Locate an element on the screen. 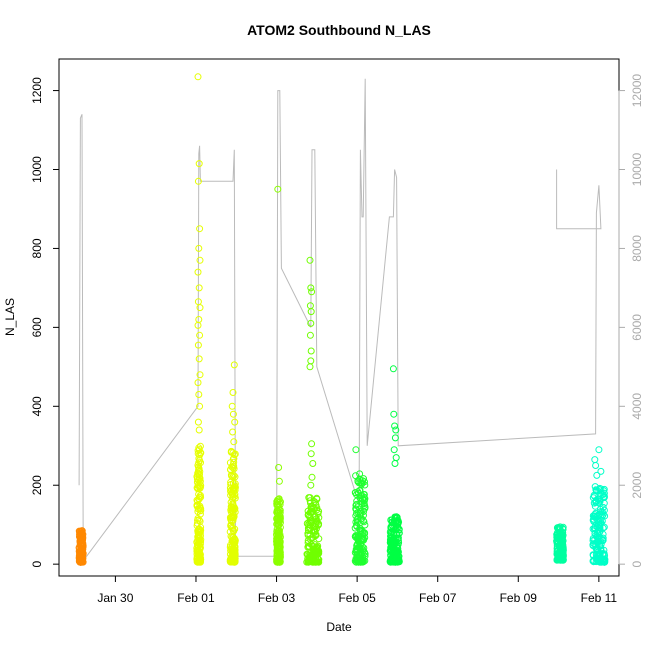 This screenshot has width=650, height=655. y2-tick-label: 8000 is located at coordinates (637, 248).